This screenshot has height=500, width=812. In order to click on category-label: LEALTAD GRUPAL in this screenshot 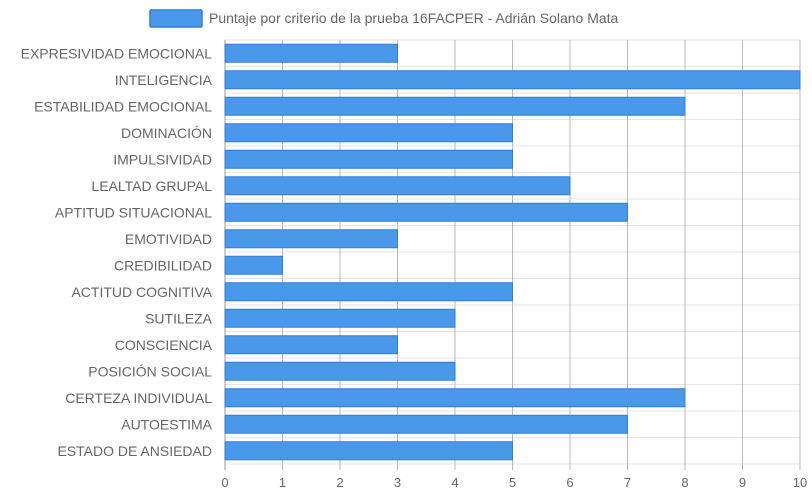, I will do `click(151, 186)`.